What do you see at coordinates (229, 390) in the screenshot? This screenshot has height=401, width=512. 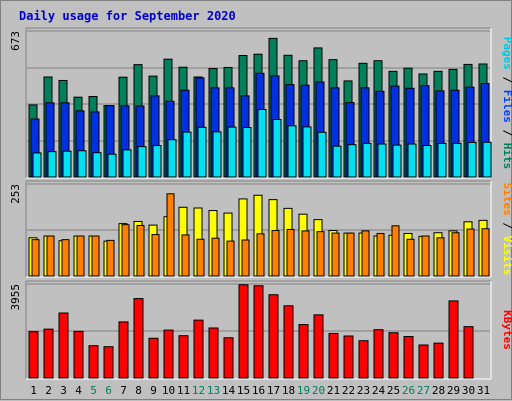 I see `x-tick-label: 14` at bounding box center [229, 390].